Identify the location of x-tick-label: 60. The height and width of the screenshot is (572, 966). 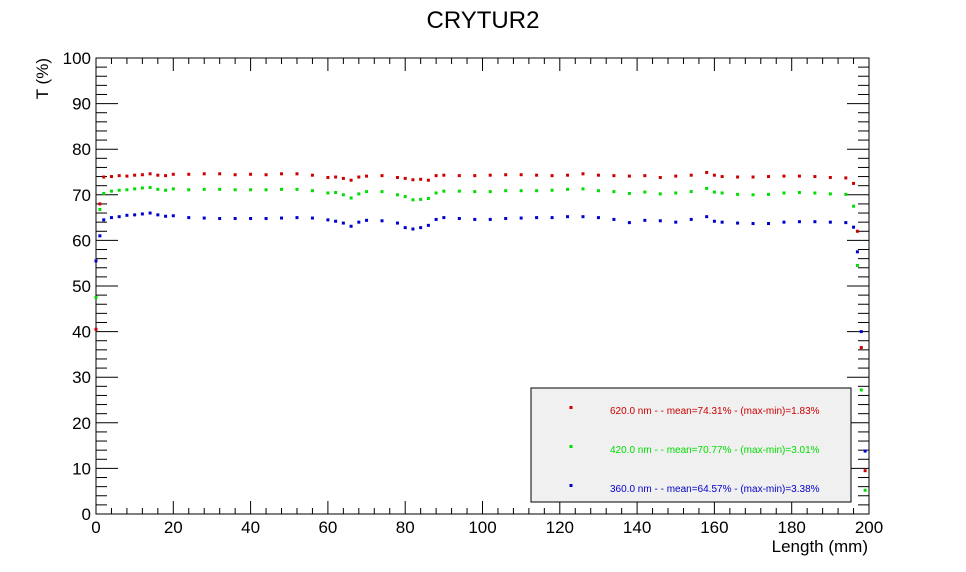
(327, 527).